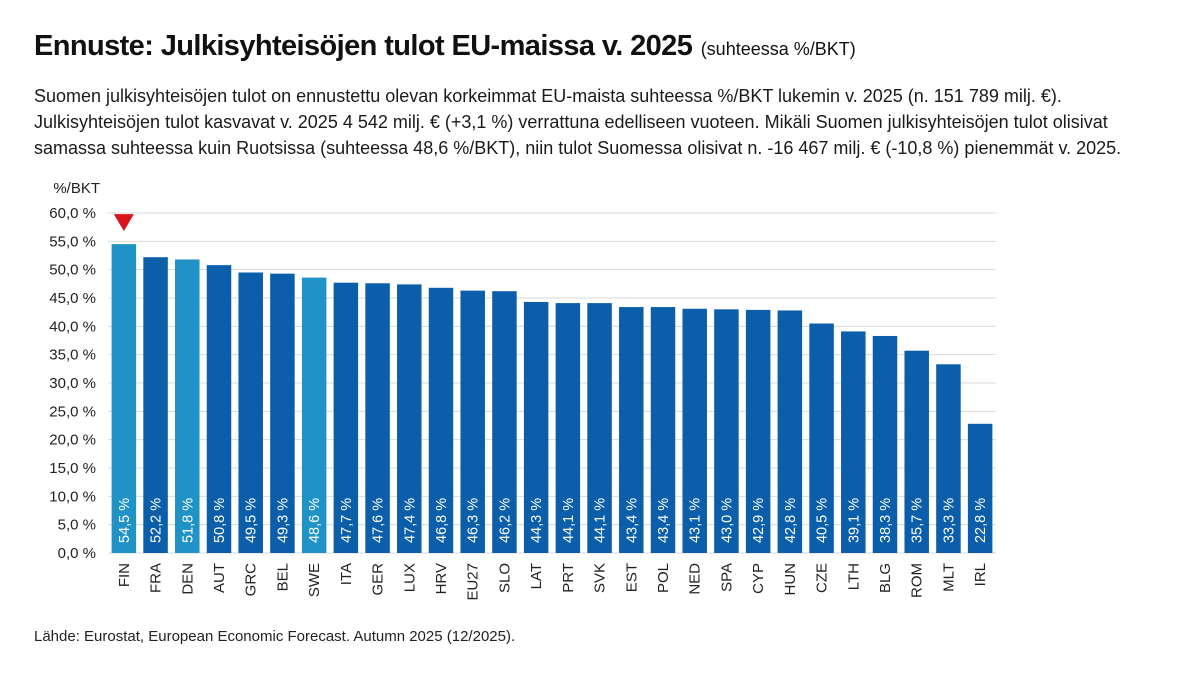 The height and width of the screenshot is (685, 1200). I want to click on bar-swe, so click(314, 415).